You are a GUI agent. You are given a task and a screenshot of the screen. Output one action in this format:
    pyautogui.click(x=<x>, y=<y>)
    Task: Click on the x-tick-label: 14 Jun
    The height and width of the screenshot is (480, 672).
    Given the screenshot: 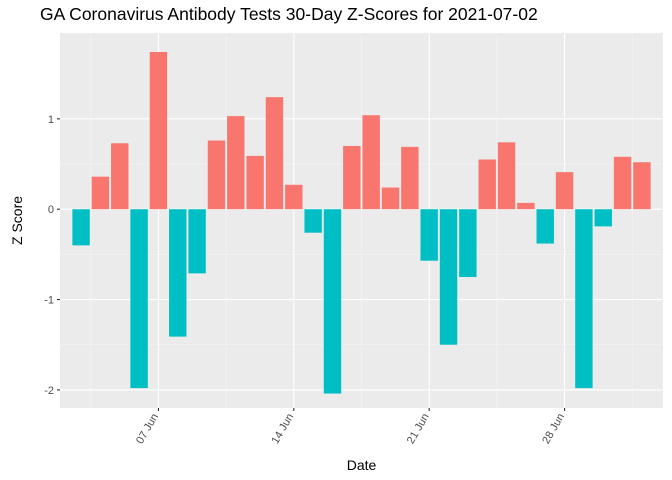 What is the action you would take?
    pyautogui.click(x=283, y=429)
    